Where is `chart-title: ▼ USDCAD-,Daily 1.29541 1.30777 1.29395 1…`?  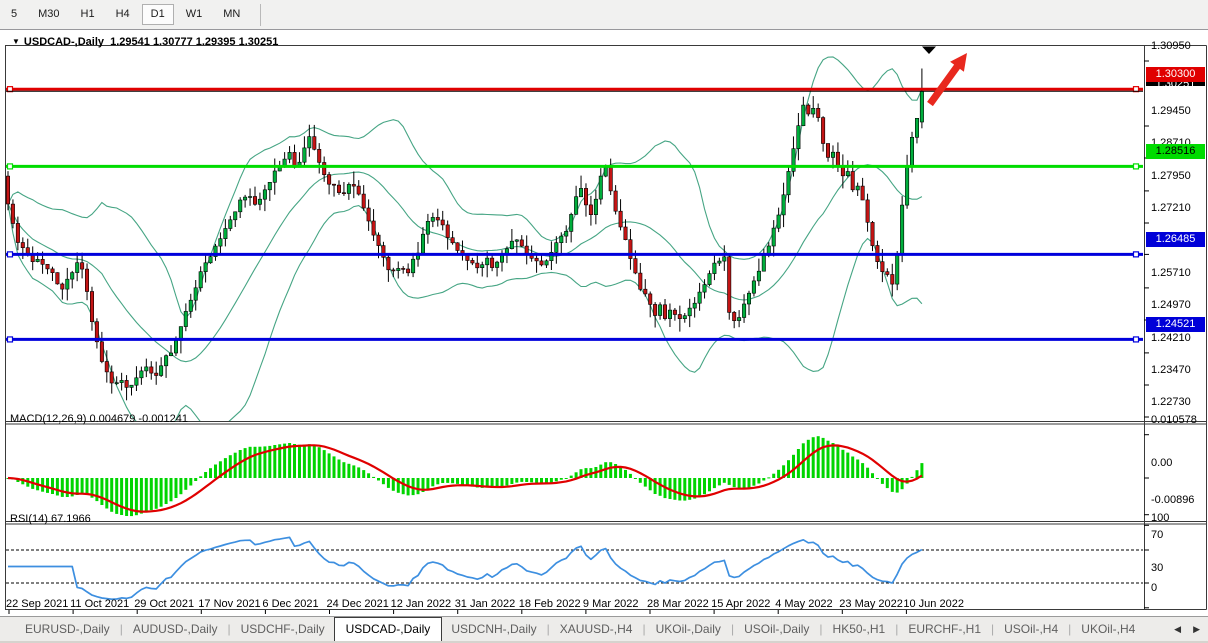
chart-title: ▼ USDCAD-,Daily 1.29541 1.30777 1.29395 1… is located at coordinates (145, 42).